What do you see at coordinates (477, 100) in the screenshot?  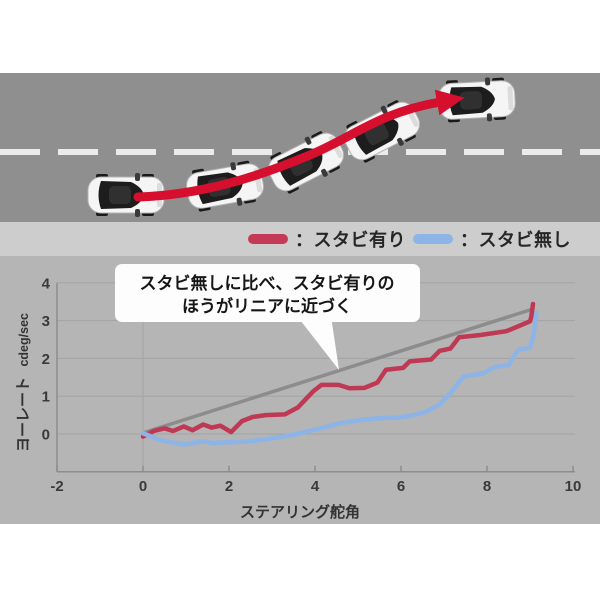 I see `car` at bounding box center [477, 100].